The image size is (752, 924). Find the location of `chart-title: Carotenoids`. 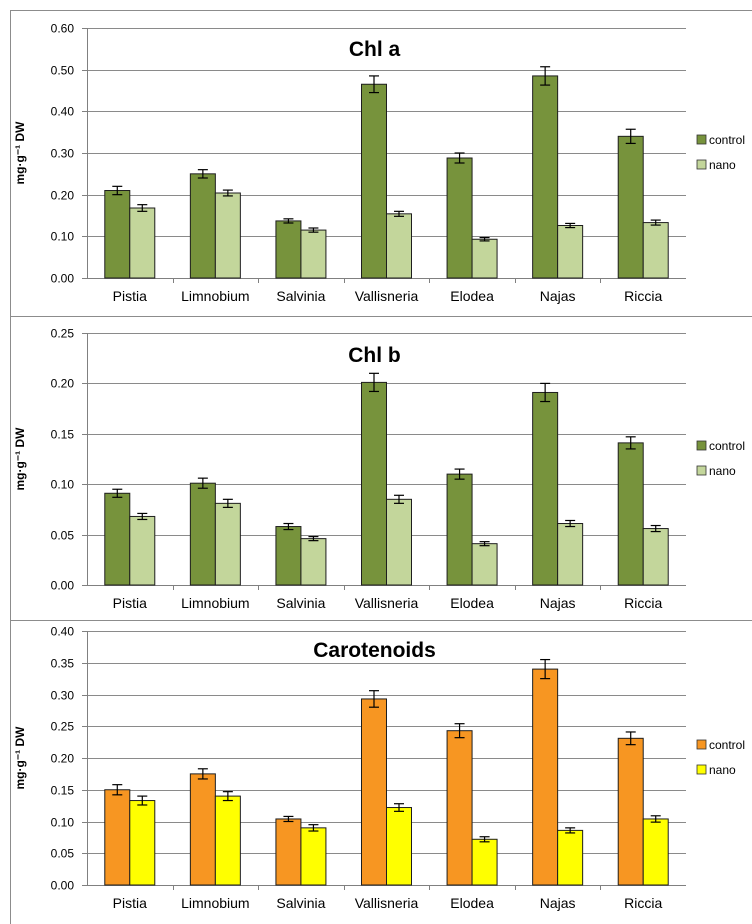

chart-title: Carotenoids is located at coordinates (374, 650).